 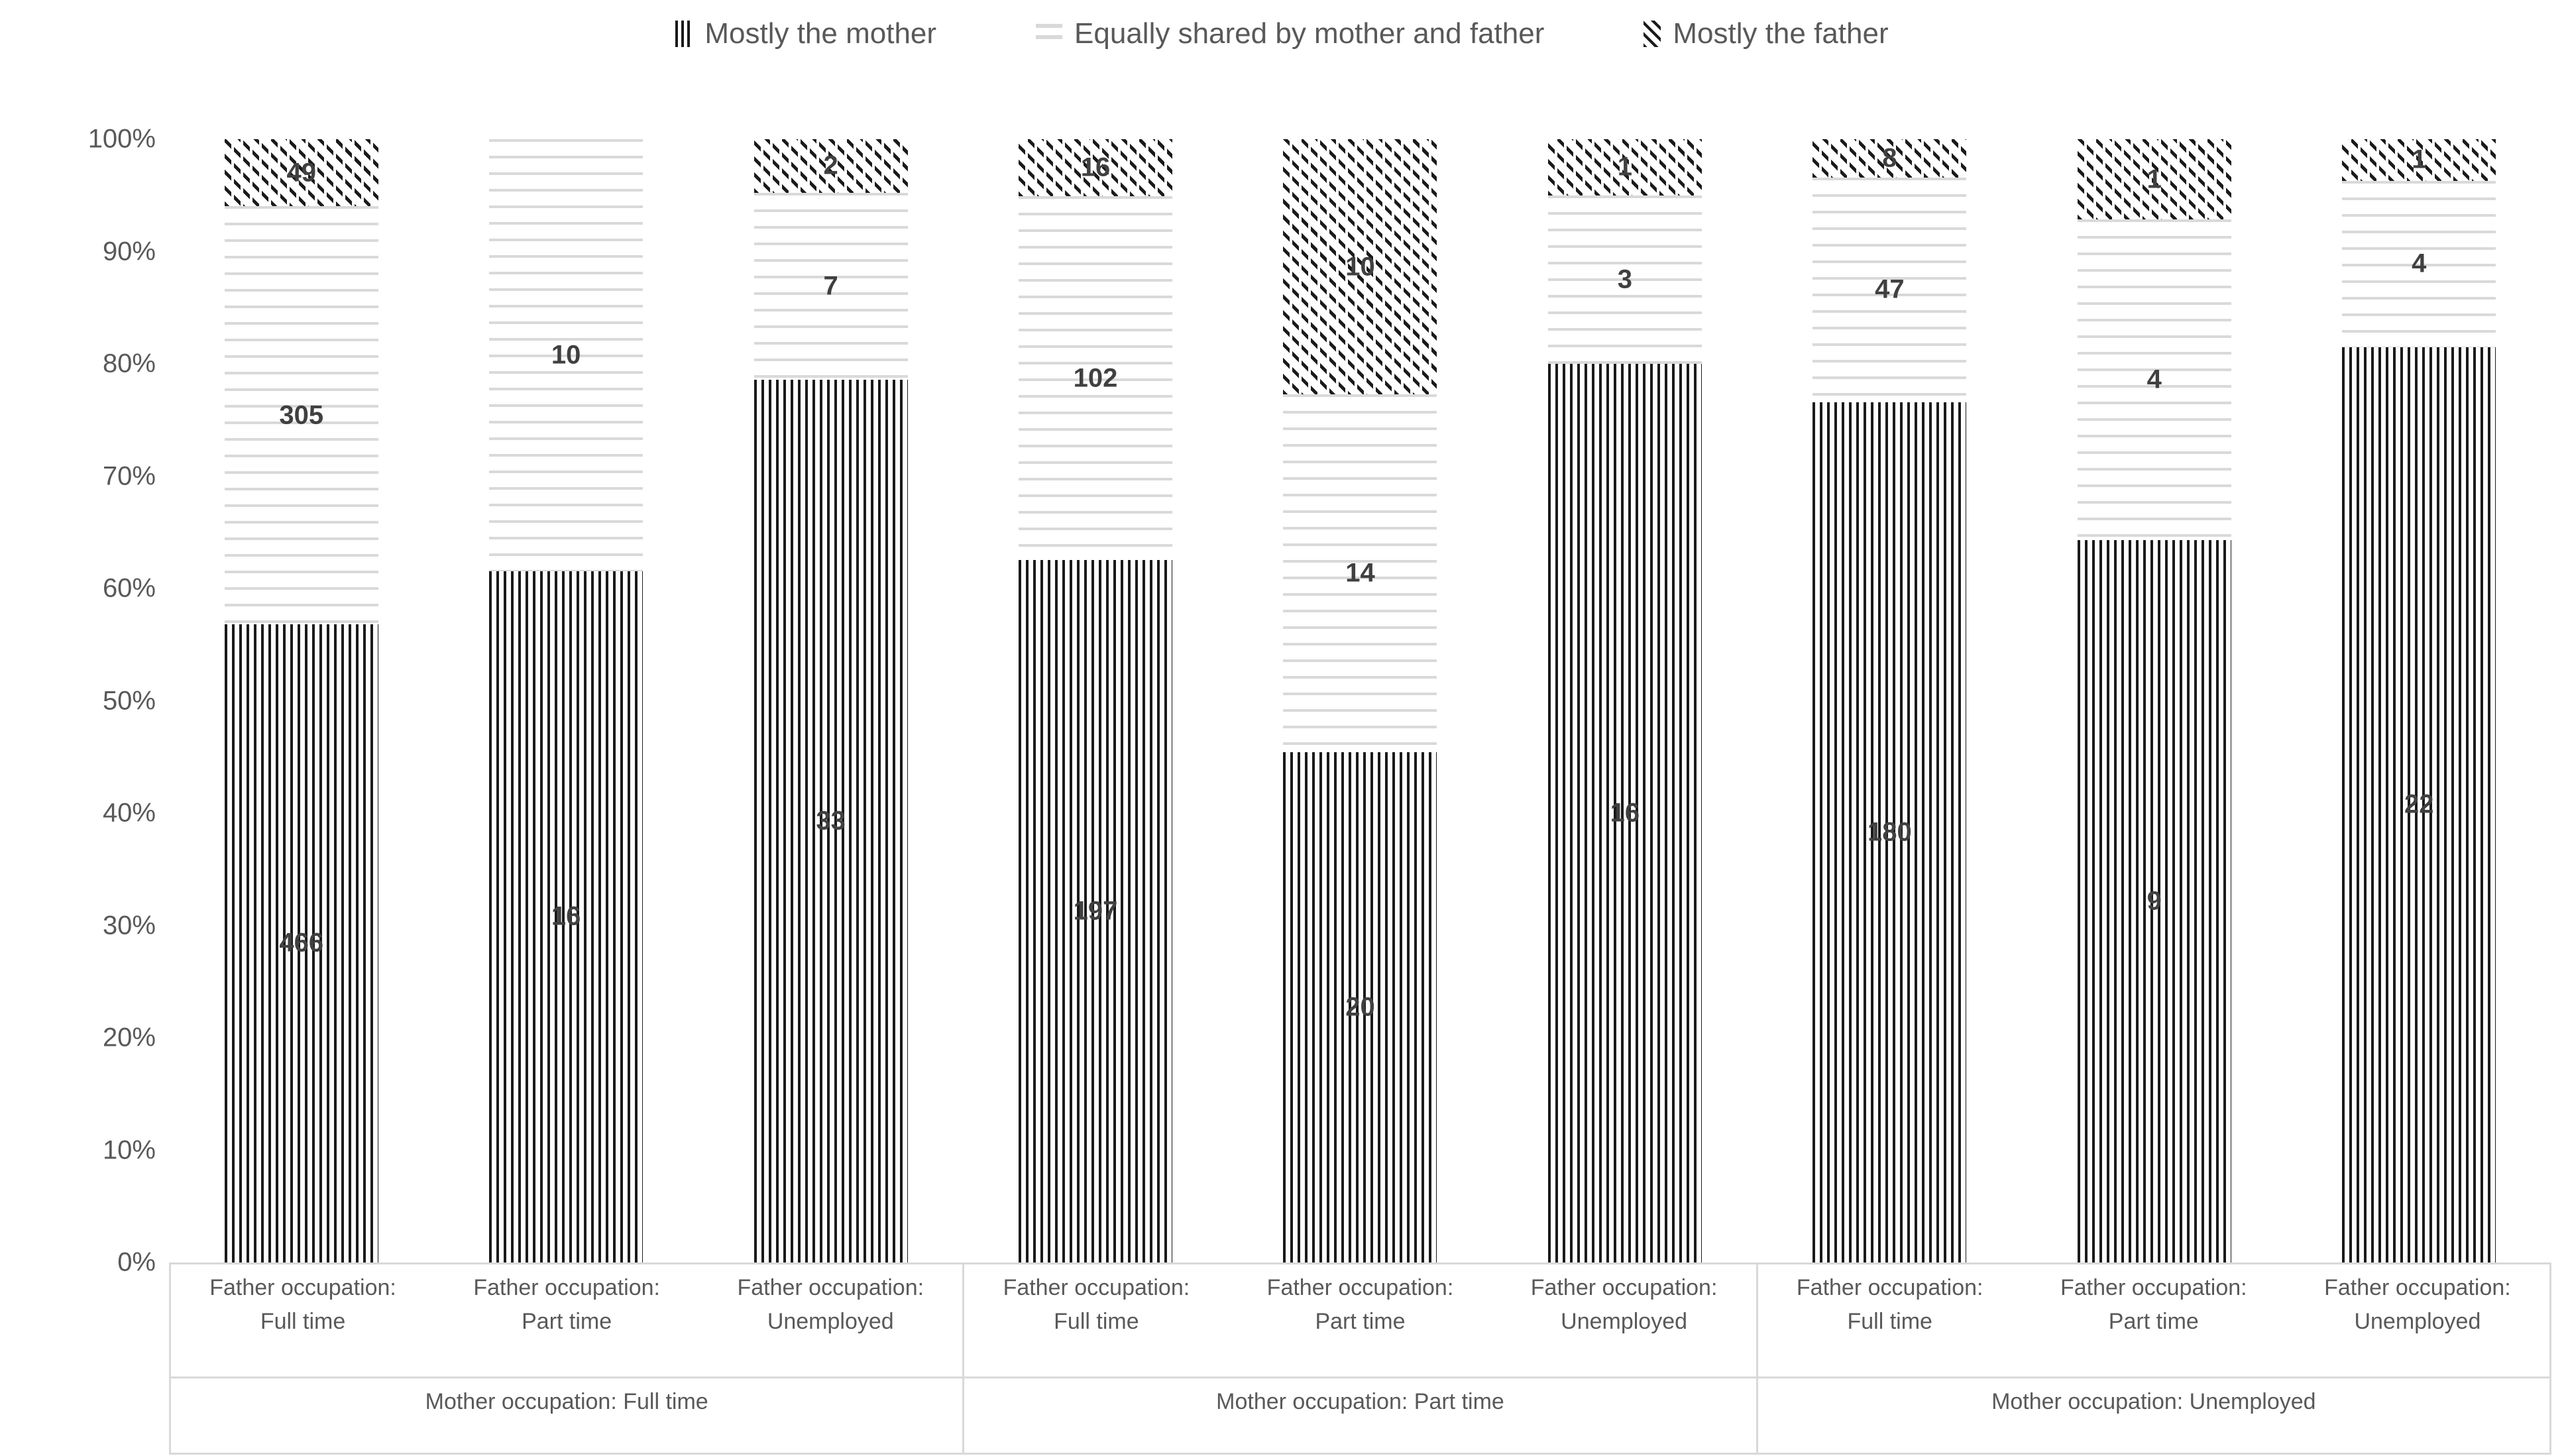 I want to click on y-tick-label: 70%, so click(x=129, y=475).